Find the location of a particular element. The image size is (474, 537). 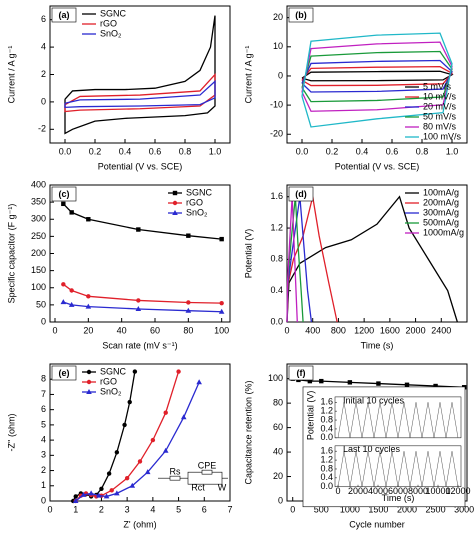

y-tick-label: -20 is located at coordinates (276, 134).